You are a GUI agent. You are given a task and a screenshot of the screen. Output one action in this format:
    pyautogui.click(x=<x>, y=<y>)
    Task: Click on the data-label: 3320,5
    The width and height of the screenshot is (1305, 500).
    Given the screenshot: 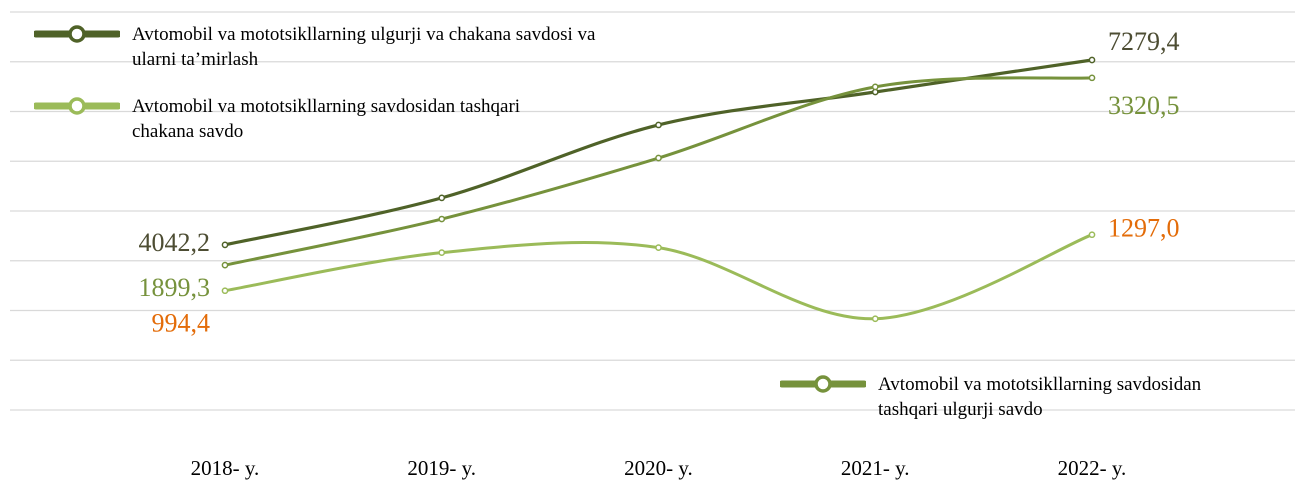 What is the action you would take?
    pyautogui.click(x=1144, y=105)
    